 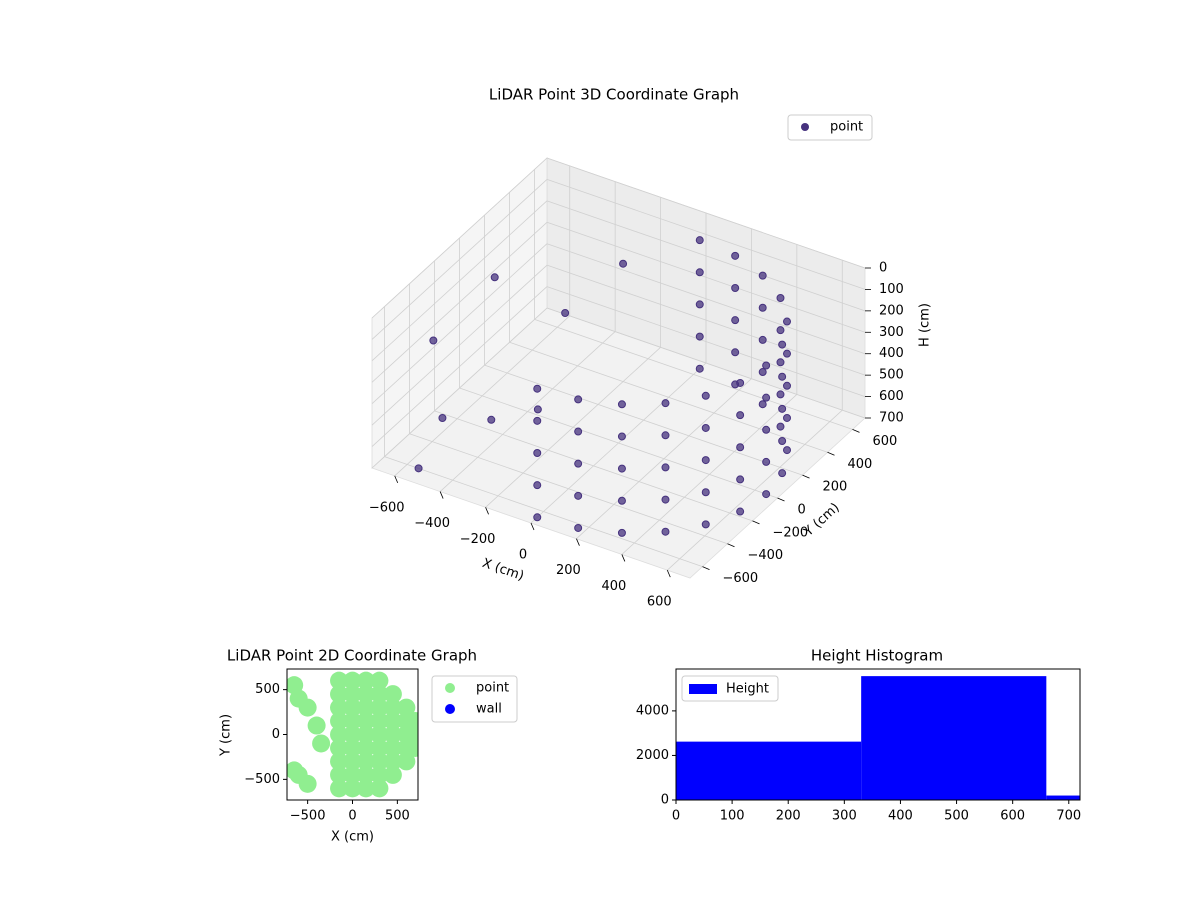 What do you see at coordinates (732, 816) in the screenshot?
I see `x-tick-label: 100` at bounding box center [732, 816].